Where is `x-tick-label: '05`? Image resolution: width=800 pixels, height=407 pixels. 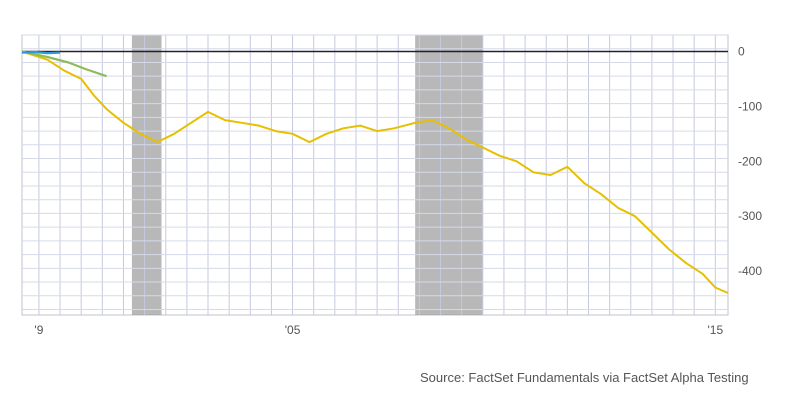
x-tick-label: '05 is located at coordinates (293, 330).